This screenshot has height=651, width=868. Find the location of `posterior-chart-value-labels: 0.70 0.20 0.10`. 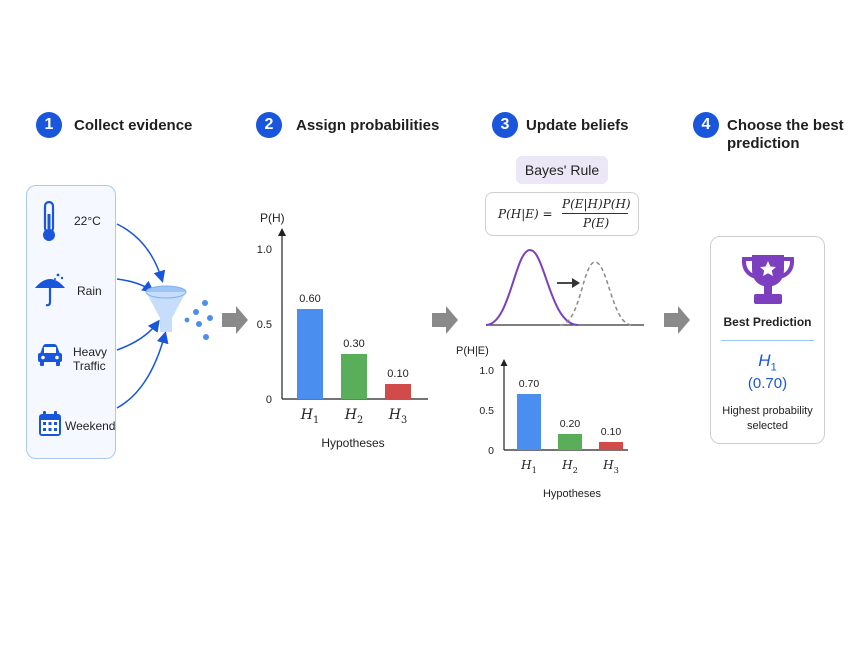

posterior-chart-value-labels: 0.70 0.20 0.10 is located at coordinates (570, 408).